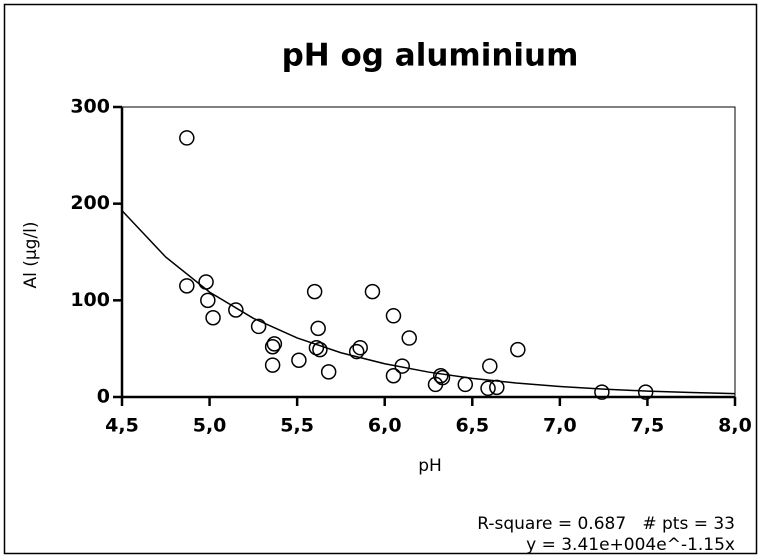 The image size is (761, 558). Describe the element at coordinates (297, 426) in the screenshot. I see `x-tick-label: 5,5` at that location.